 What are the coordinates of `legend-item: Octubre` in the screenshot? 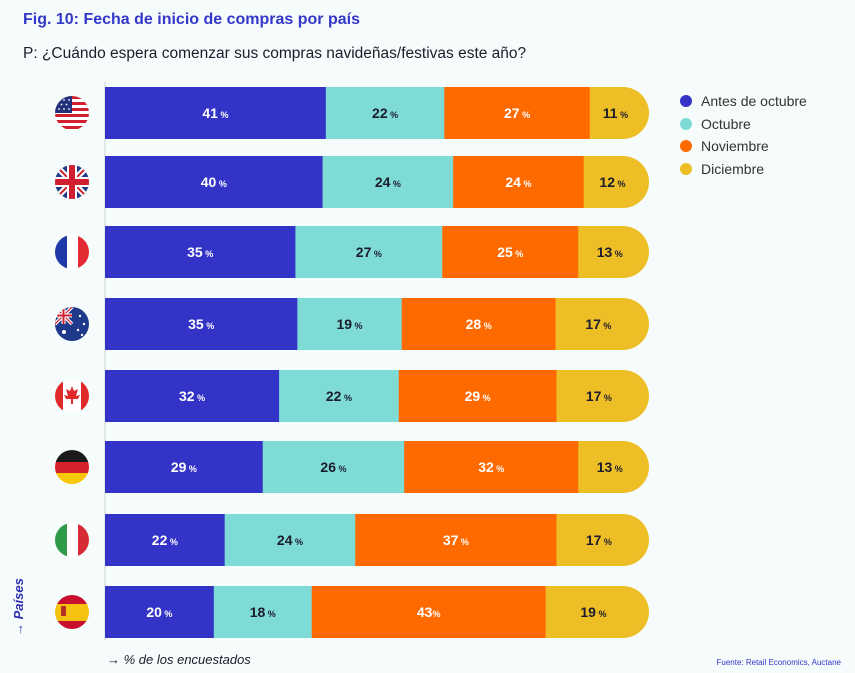 It's located at (743, 124).